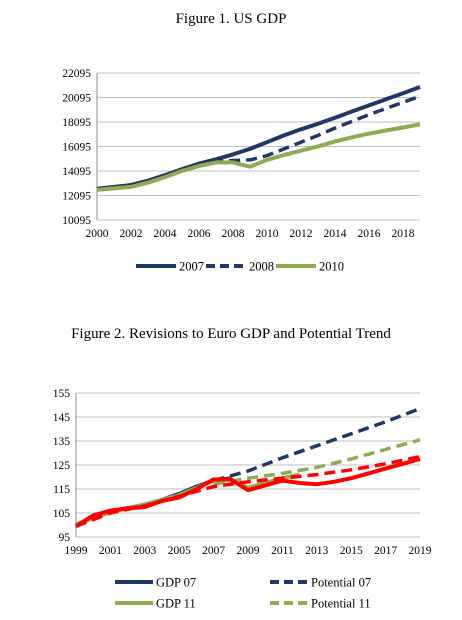 The image size is (462, 620). Describe the element at coordinates (261, 267) in the screenshot. I see `legend-label: 2008` at that location.